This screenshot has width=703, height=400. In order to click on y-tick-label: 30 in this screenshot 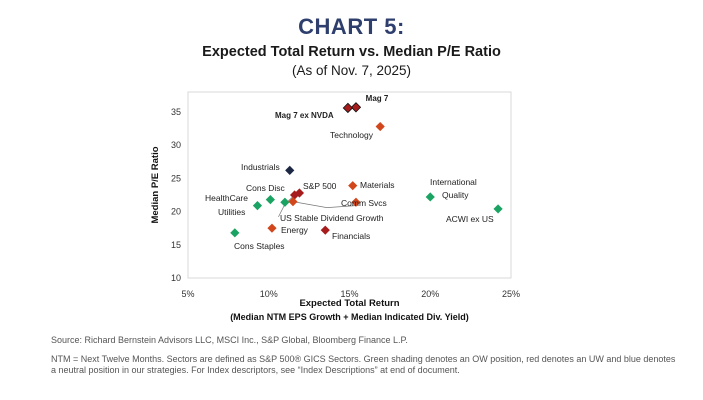, I will do `click(176, 145)`.